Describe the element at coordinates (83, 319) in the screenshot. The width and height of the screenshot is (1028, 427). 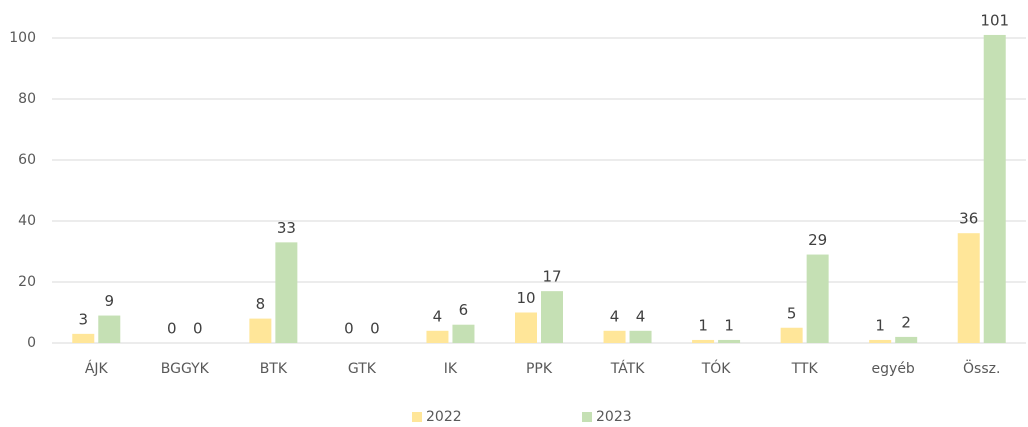
I see `data-label: 3` at that location.